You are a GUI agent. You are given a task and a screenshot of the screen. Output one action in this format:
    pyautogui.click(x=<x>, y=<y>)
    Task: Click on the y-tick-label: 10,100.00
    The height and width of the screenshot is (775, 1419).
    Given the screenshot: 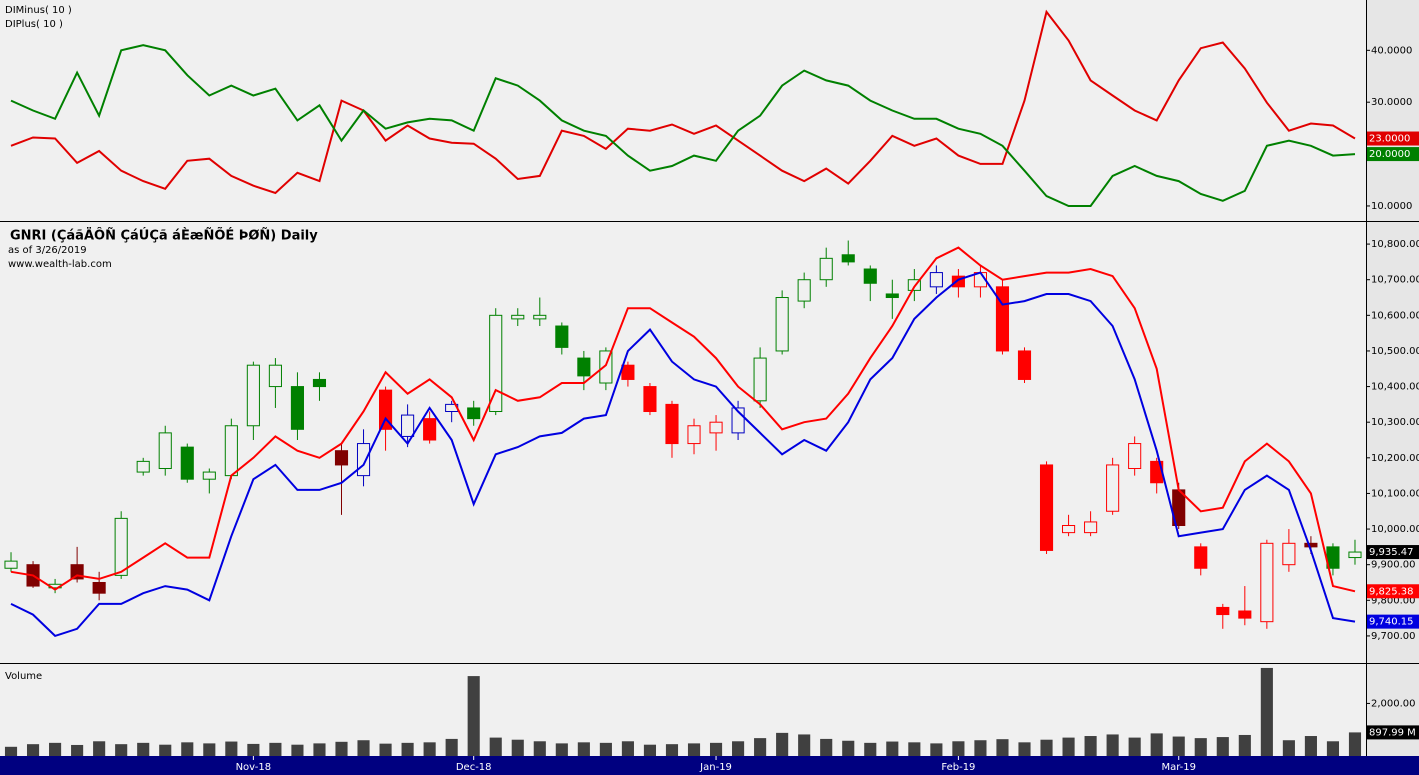 What is the action you would take?
    pyautogui.click(x=1395, y=493)
    